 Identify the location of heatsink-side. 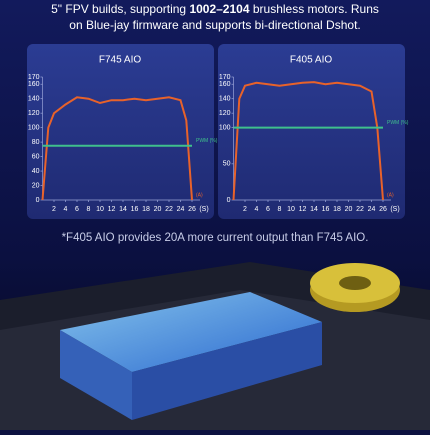
(96, 375).